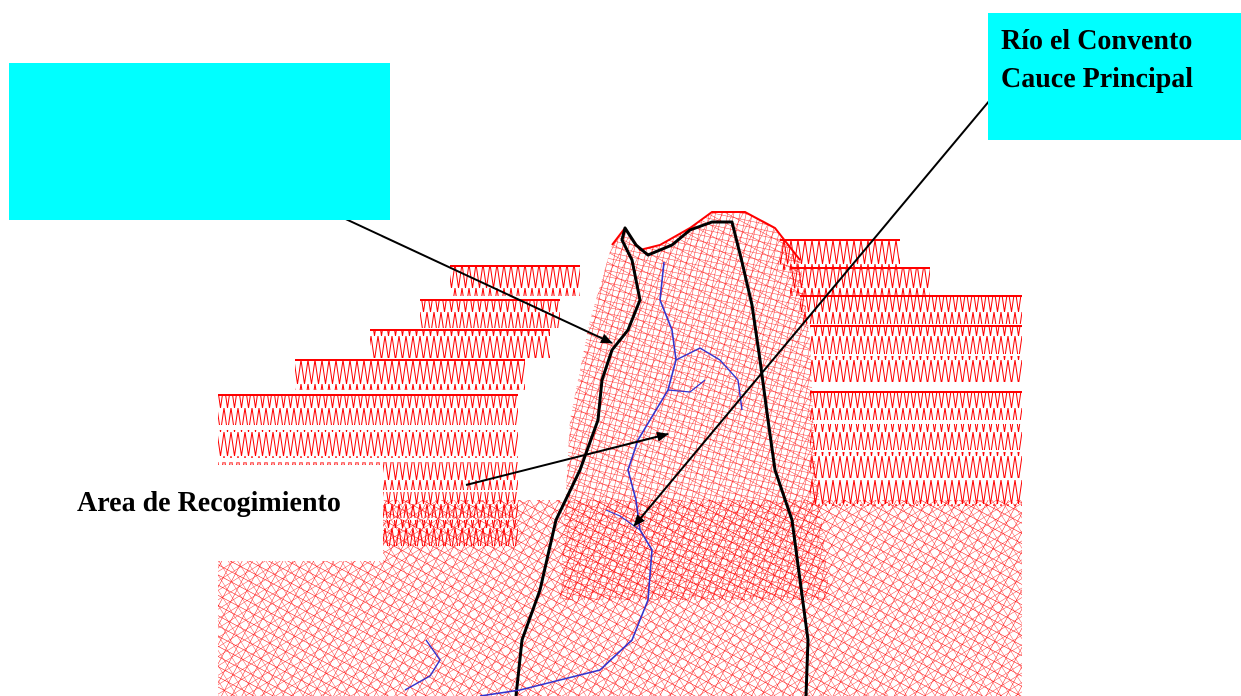 This screenshot has width=1241, height=696. What do you see at coordinates (695, 405) in the screenshot?
I see `mountain-mesh` at bounding box center [695, 405].